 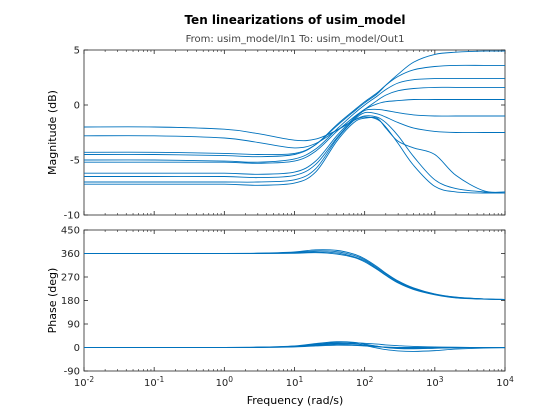 What do you see at coordinates (225, 382) in the screenshot?
I see `x-tick-label: 10⁰` at bounding box center [225, 382].